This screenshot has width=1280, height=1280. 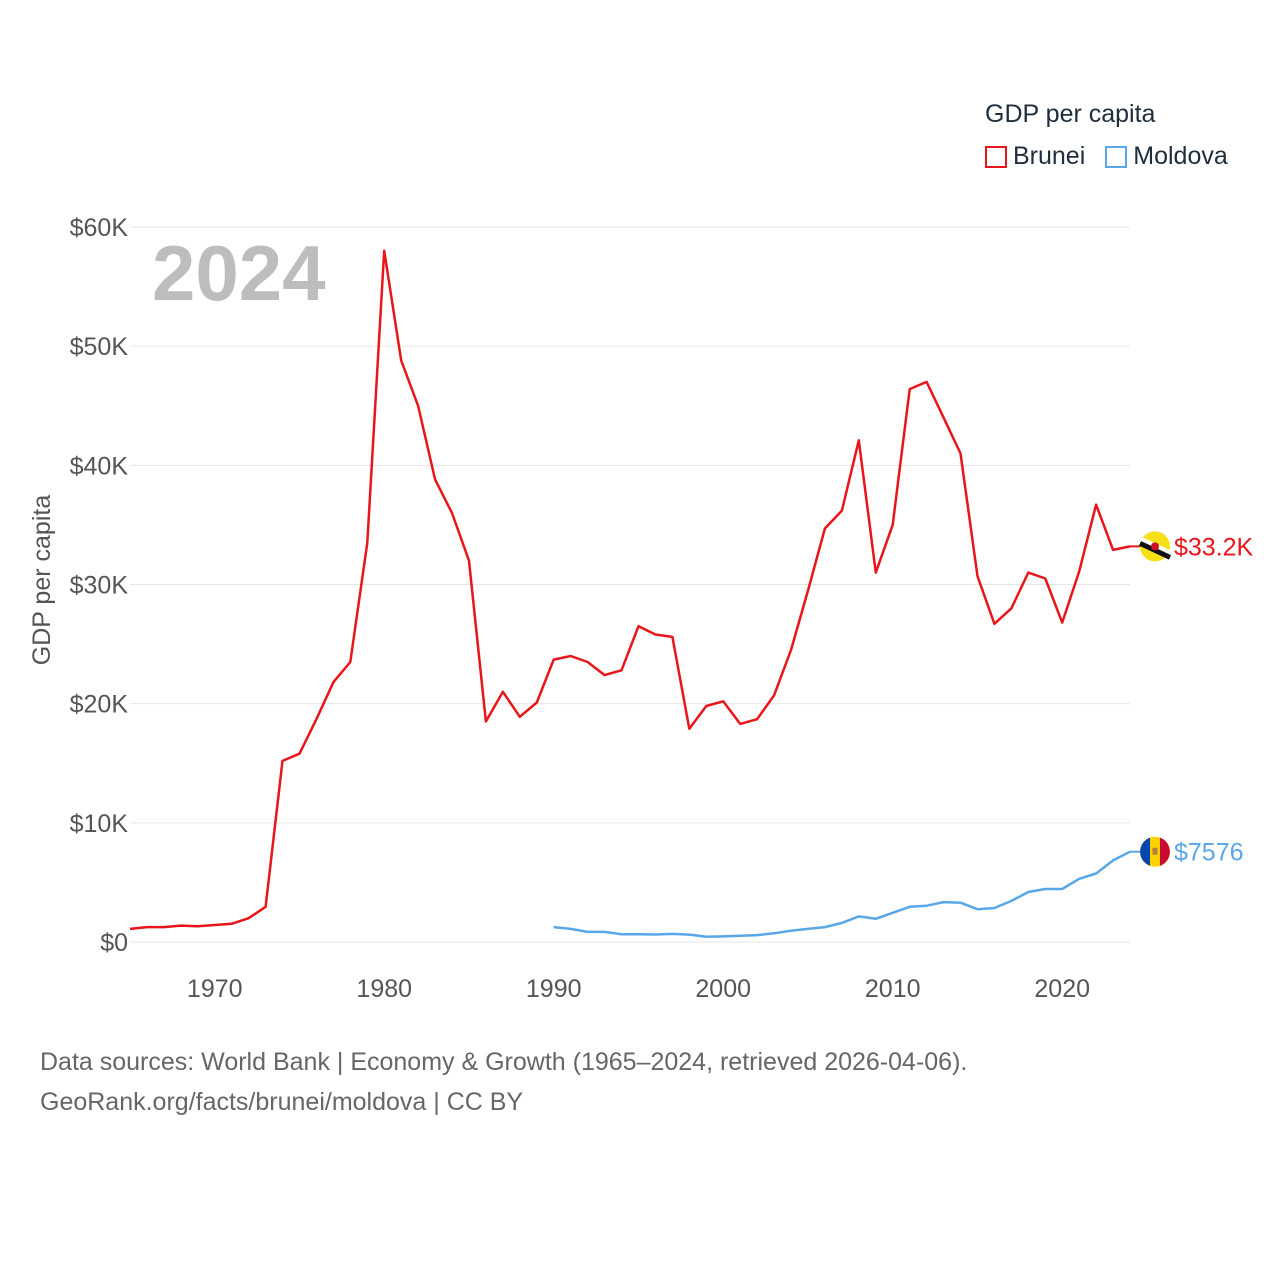 What do you see at coordinates (99, 347) in the screenshot?
I see `y-tick-label: $50K` at bounding box center [99, 347].